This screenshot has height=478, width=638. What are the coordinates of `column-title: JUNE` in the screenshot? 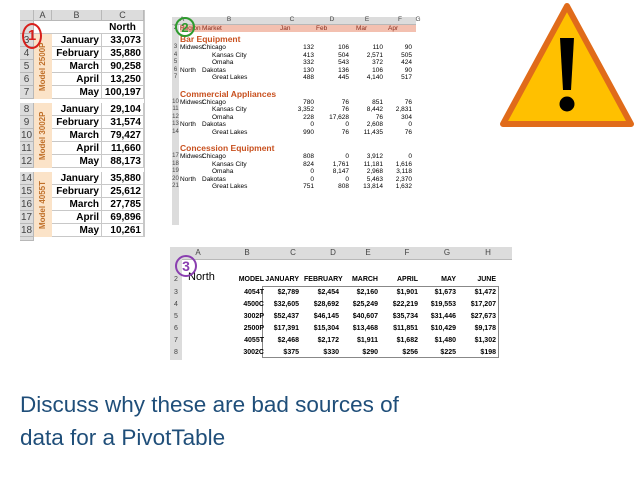 It's located at (486, 279).